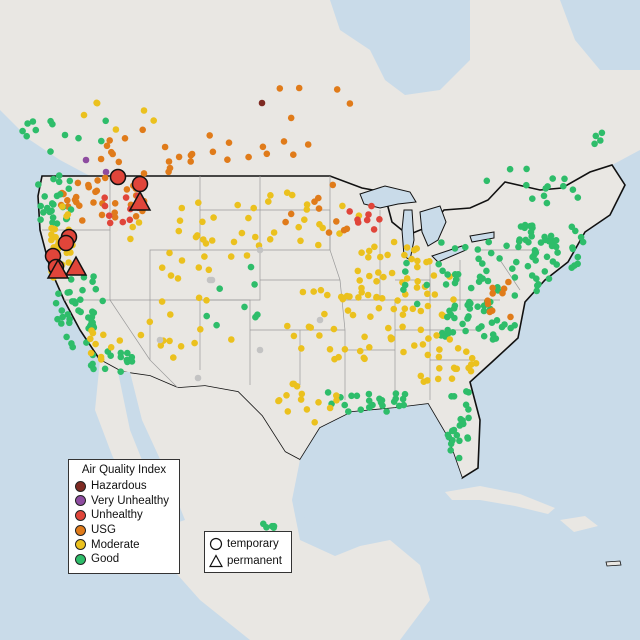 The height and width of the screenshot is (640, 640). I want to click on legend-item-moderate: Moderate, so click(124, 544).